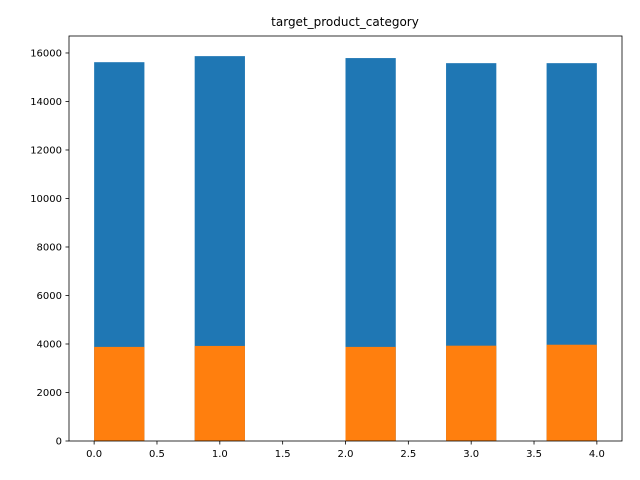 This screenshot has width=640, height=480. Describe the element at coordinates (345, 22) in the screenshot. I see `chart-title: target_product_category` at that location.